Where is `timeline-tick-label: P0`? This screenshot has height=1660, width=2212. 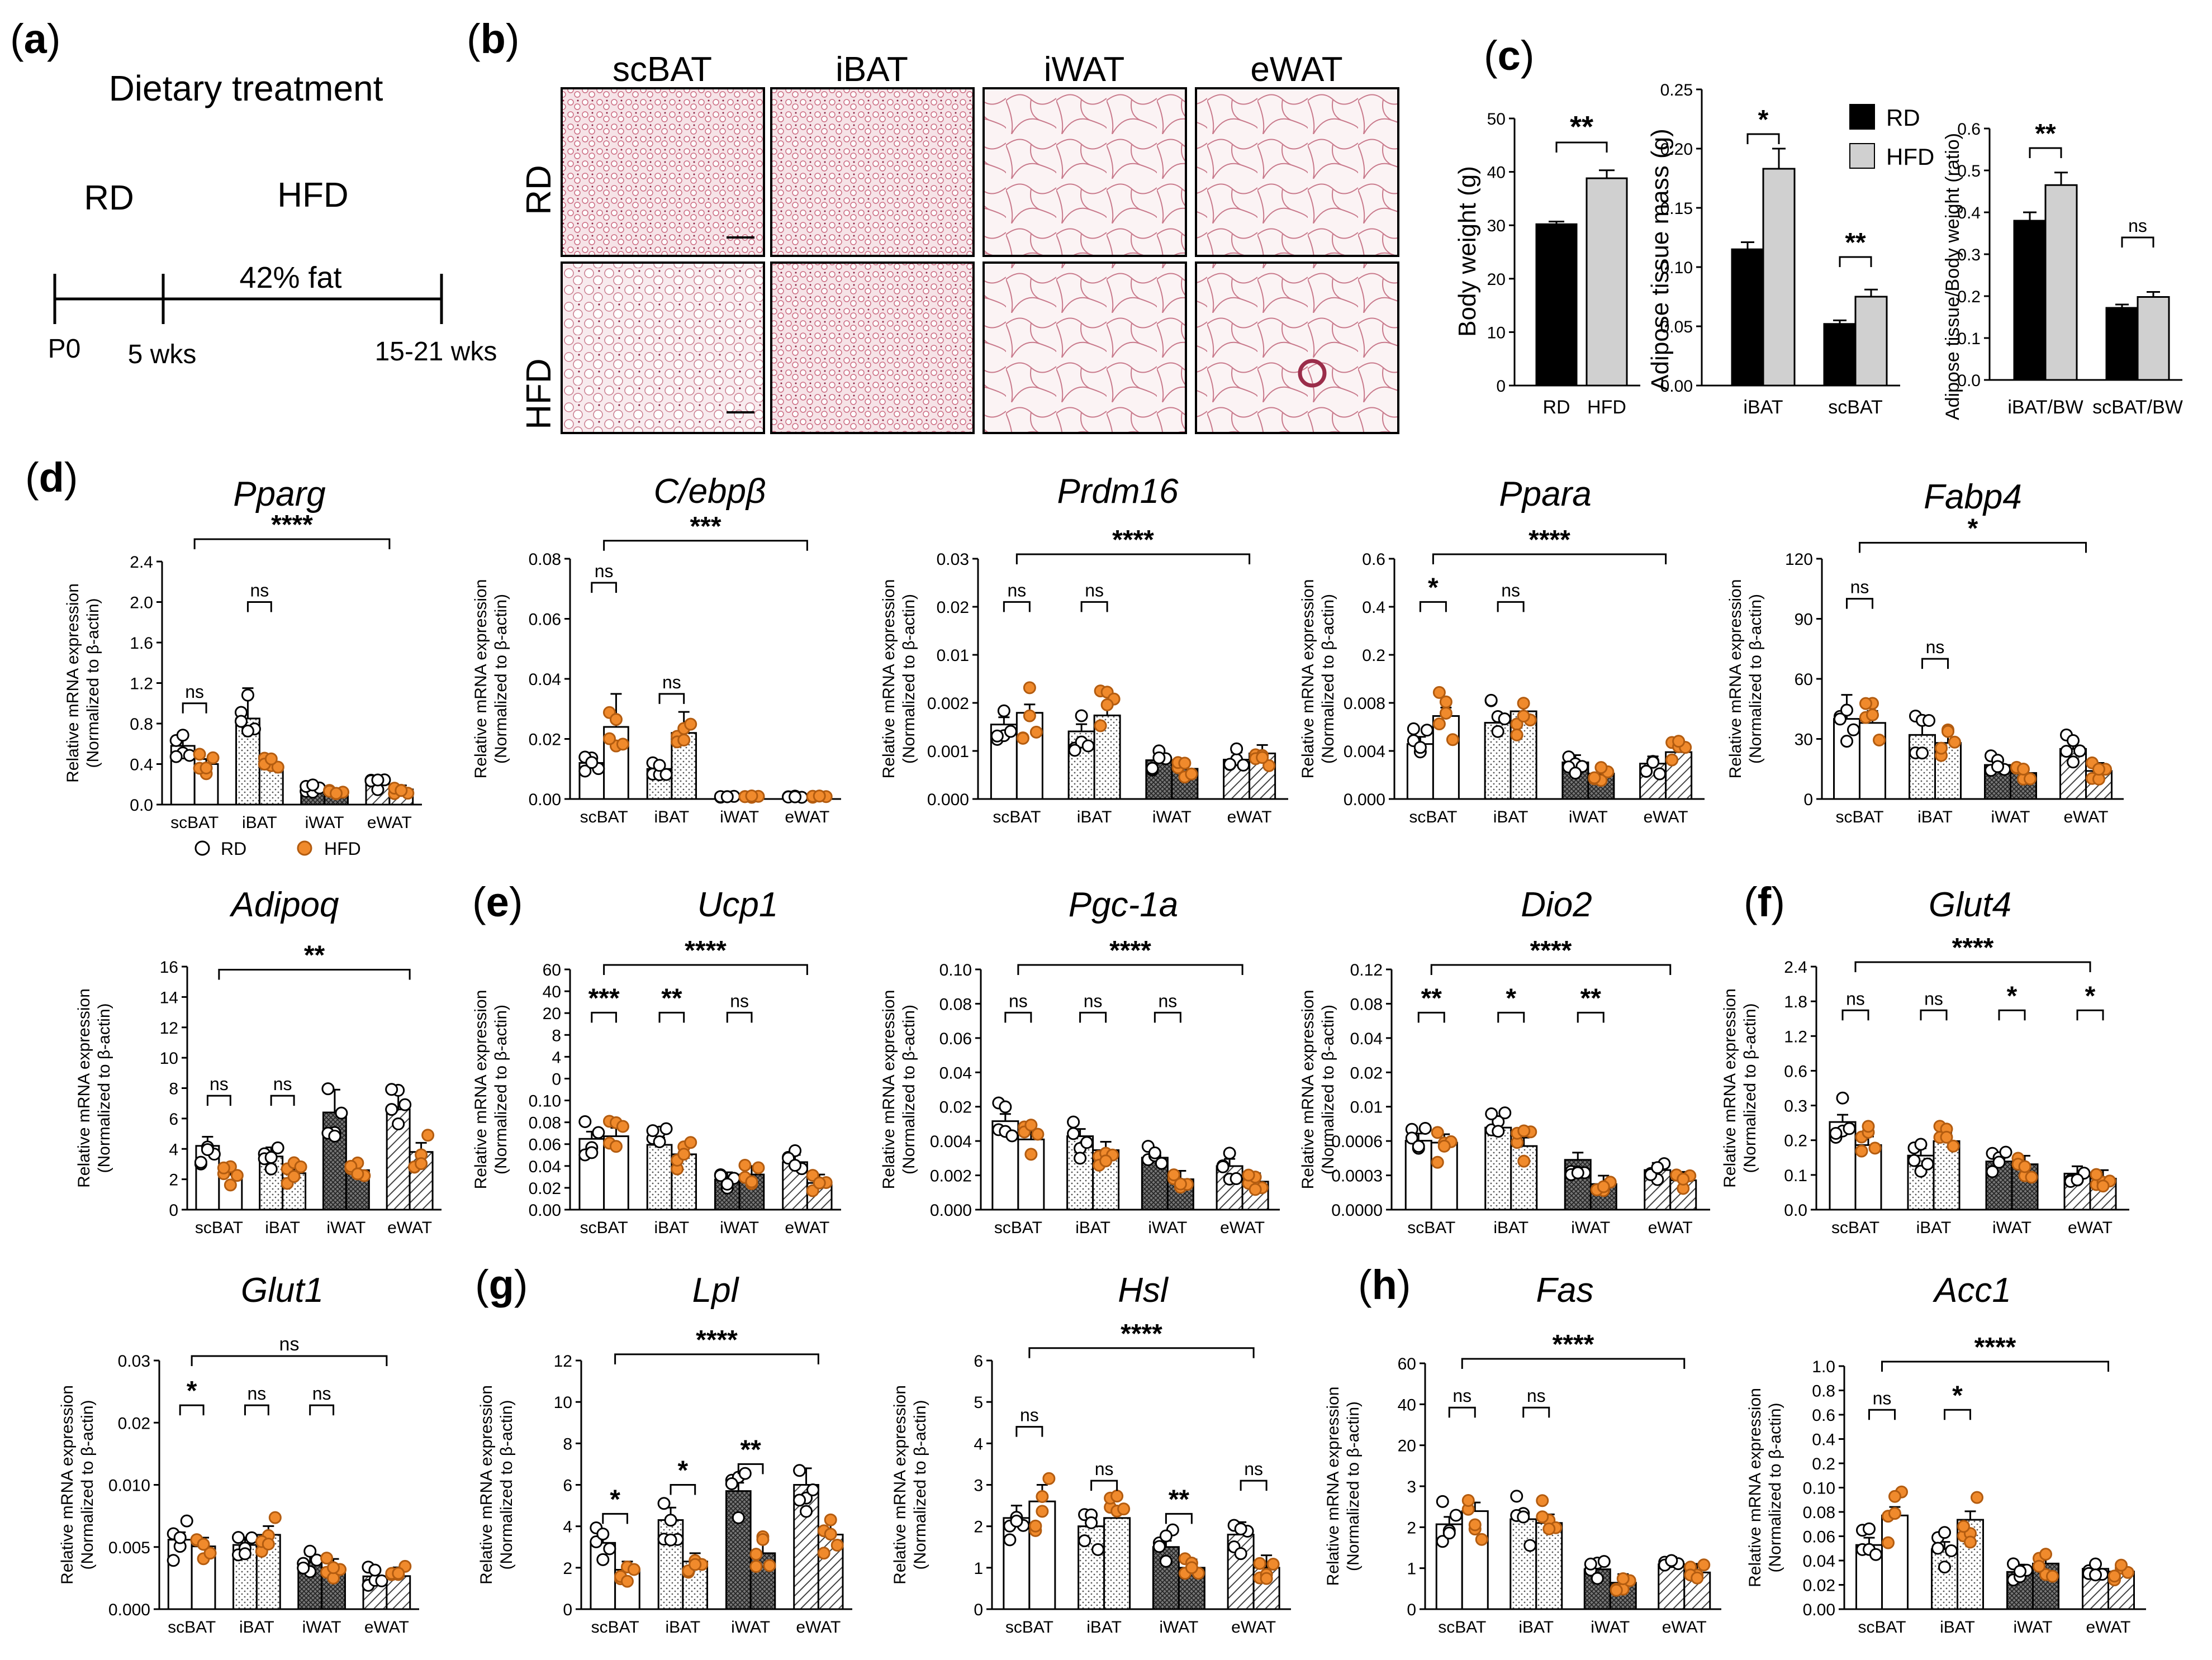 timeline-tick-label: P0 is located at coordinates (65, 349).